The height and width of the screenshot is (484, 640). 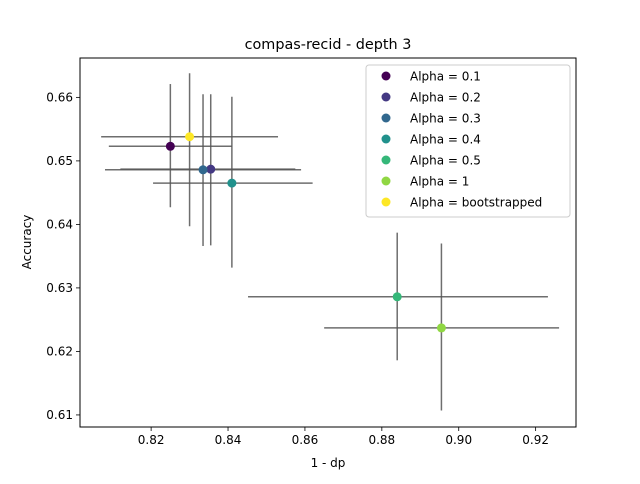 What do you see at coordinates (151, 440) in the screenshot?
I see `x-tick-label: 0.82` at bounding box center [151, 440].